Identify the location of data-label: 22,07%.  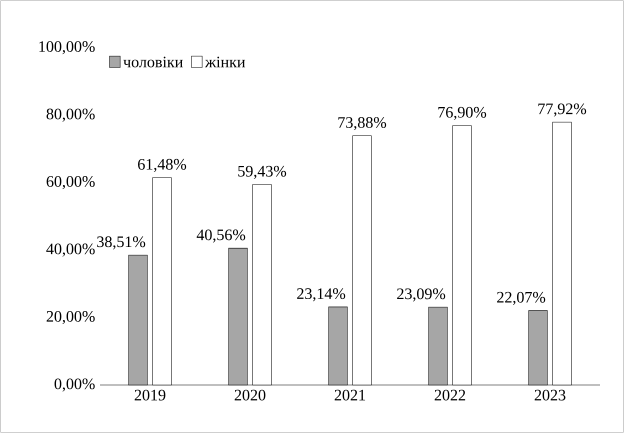
(521, 298).